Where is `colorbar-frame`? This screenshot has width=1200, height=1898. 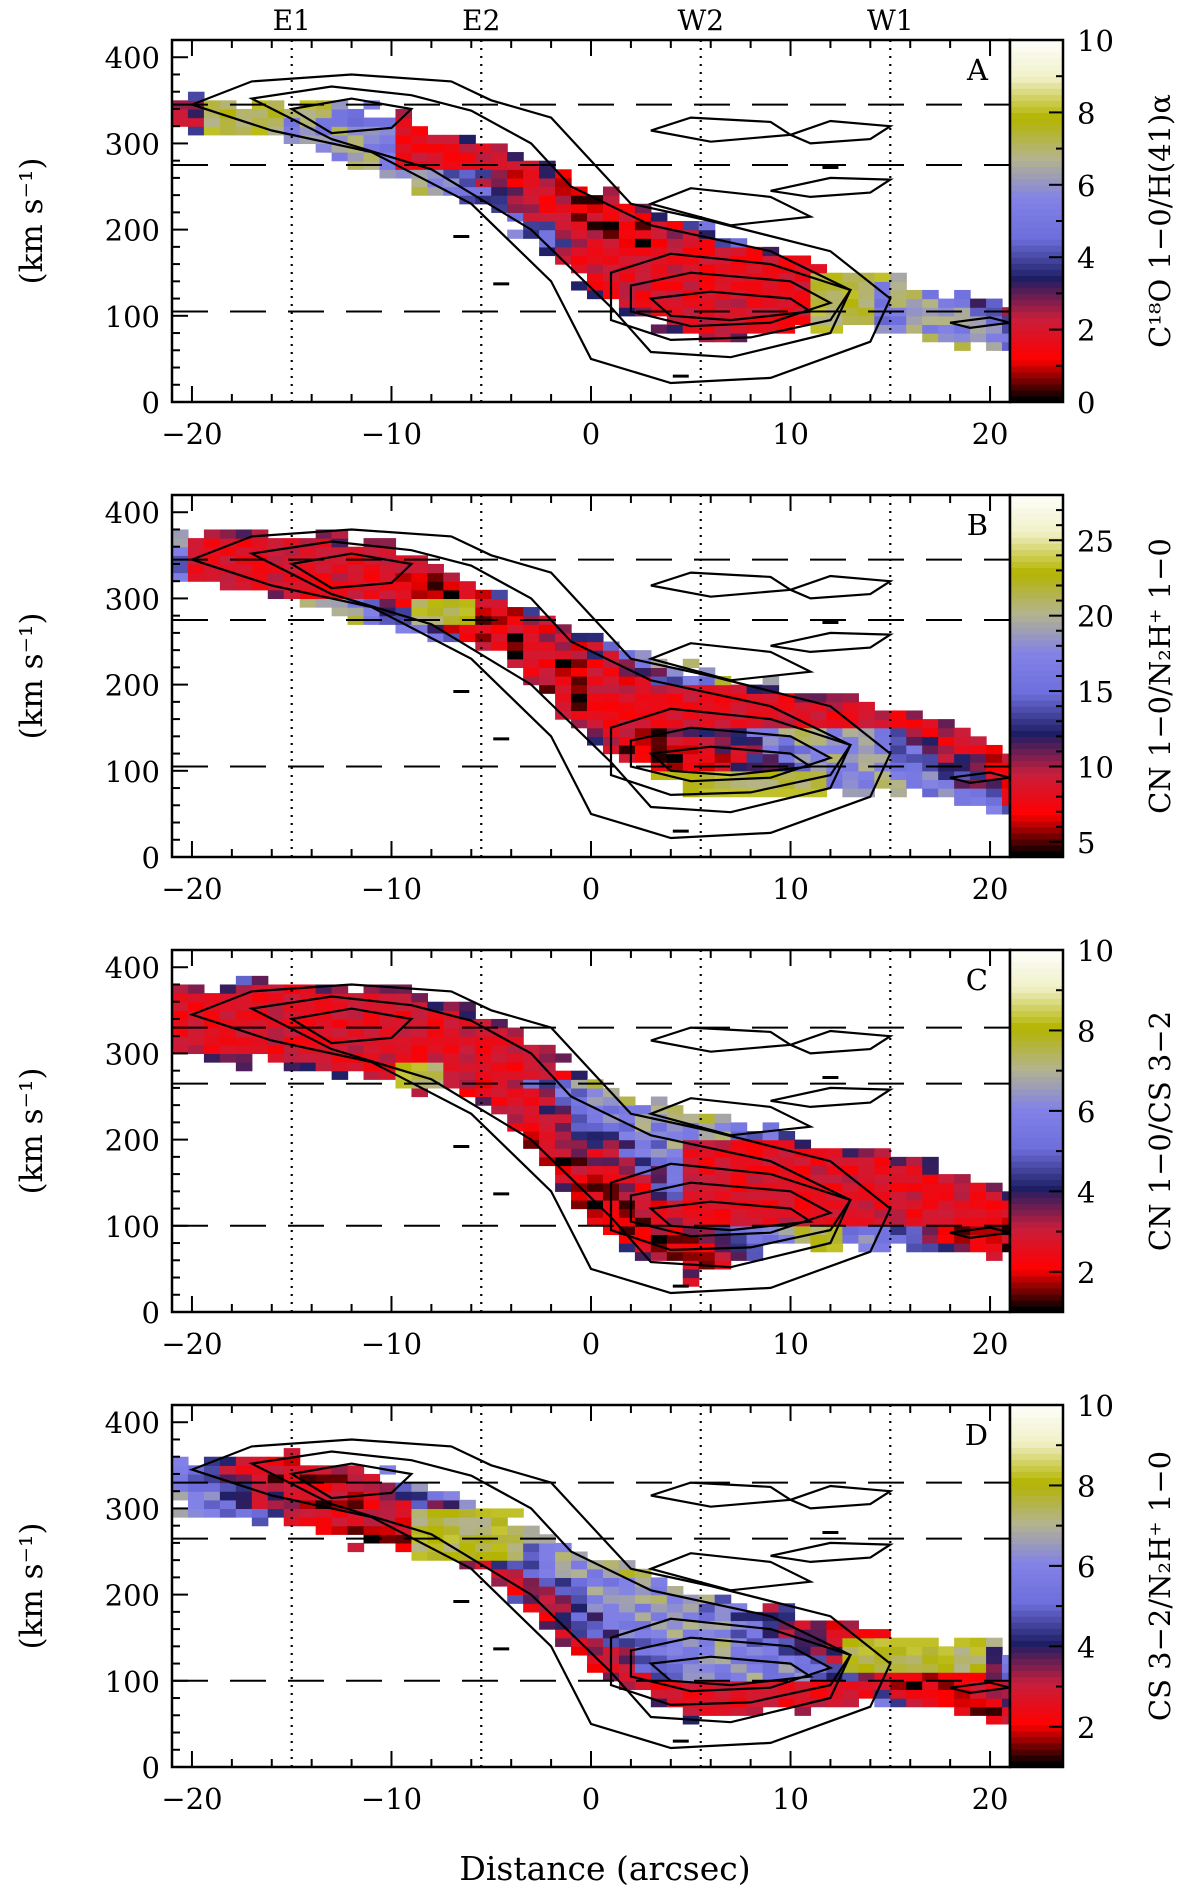 colorbar-frame is located at coordinates (1036, 1131).